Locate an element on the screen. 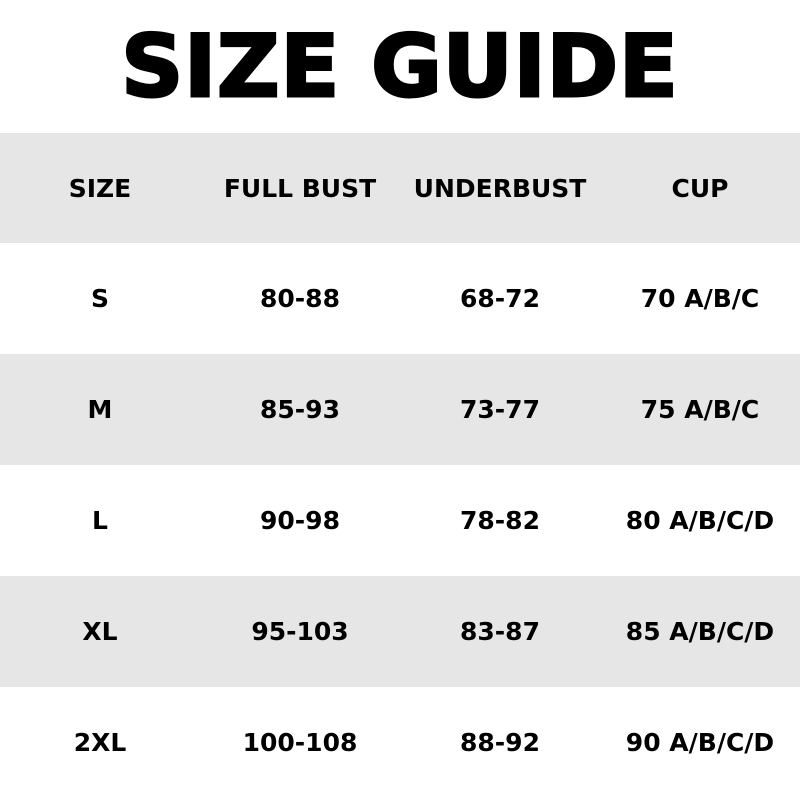 This screenshot has width=800, height=800. cell-full-bust: 90-98 is located at coordinates (300, 520).